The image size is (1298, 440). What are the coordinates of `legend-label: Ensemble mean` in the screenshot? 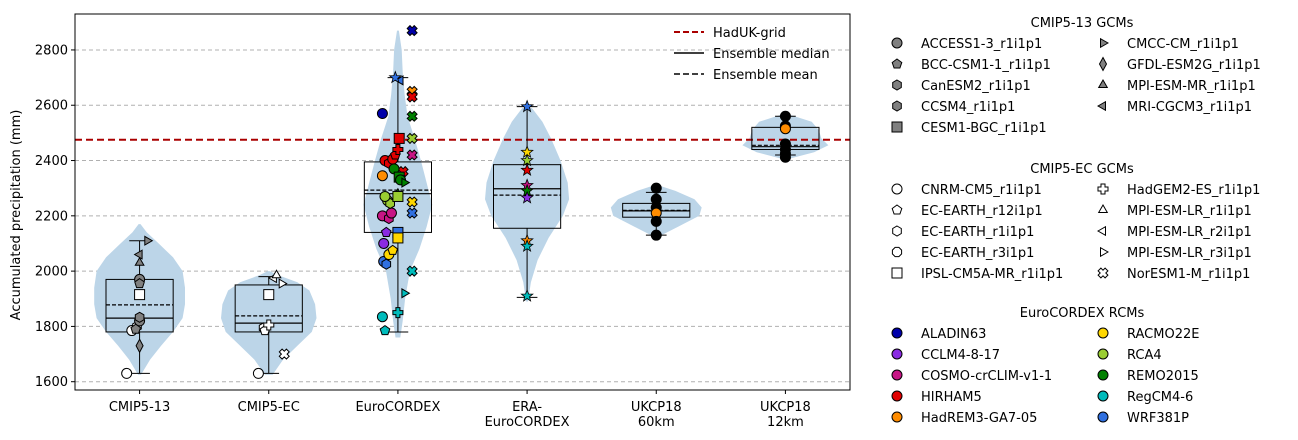 It's located at (765, 75).